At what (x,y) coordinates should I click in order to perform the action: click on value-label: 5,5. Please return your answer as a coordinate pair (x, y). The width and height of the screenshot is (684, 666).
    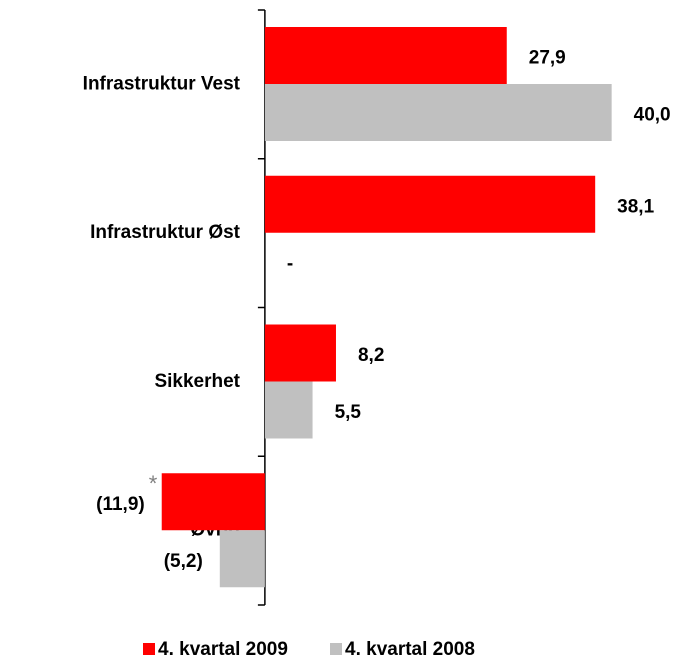
    Looking at the image, I should click on (348, 412).